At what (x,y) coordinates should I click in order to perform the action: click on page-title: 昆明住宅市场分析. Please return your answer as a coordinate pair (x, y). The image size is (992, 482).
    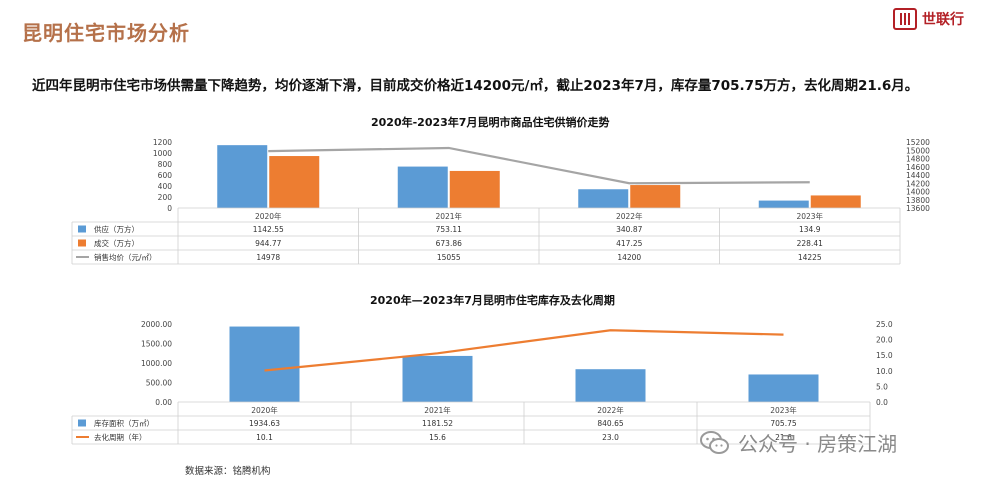
    Looking at the image, I should click on (106, 33).